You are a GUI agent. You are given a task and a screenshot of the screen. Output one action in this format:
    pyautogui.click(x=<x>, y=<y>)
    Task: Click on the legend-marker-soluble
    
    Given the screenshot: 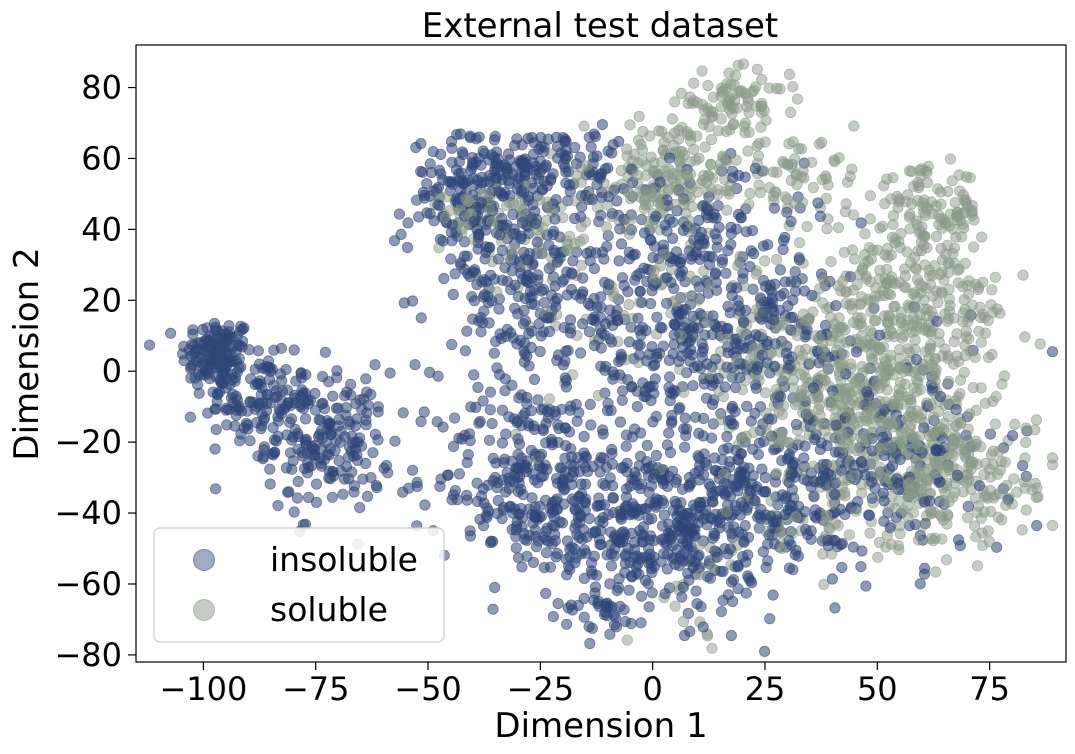 What is the action you would take?
    pyautogui.click(x=204, y=610)
    